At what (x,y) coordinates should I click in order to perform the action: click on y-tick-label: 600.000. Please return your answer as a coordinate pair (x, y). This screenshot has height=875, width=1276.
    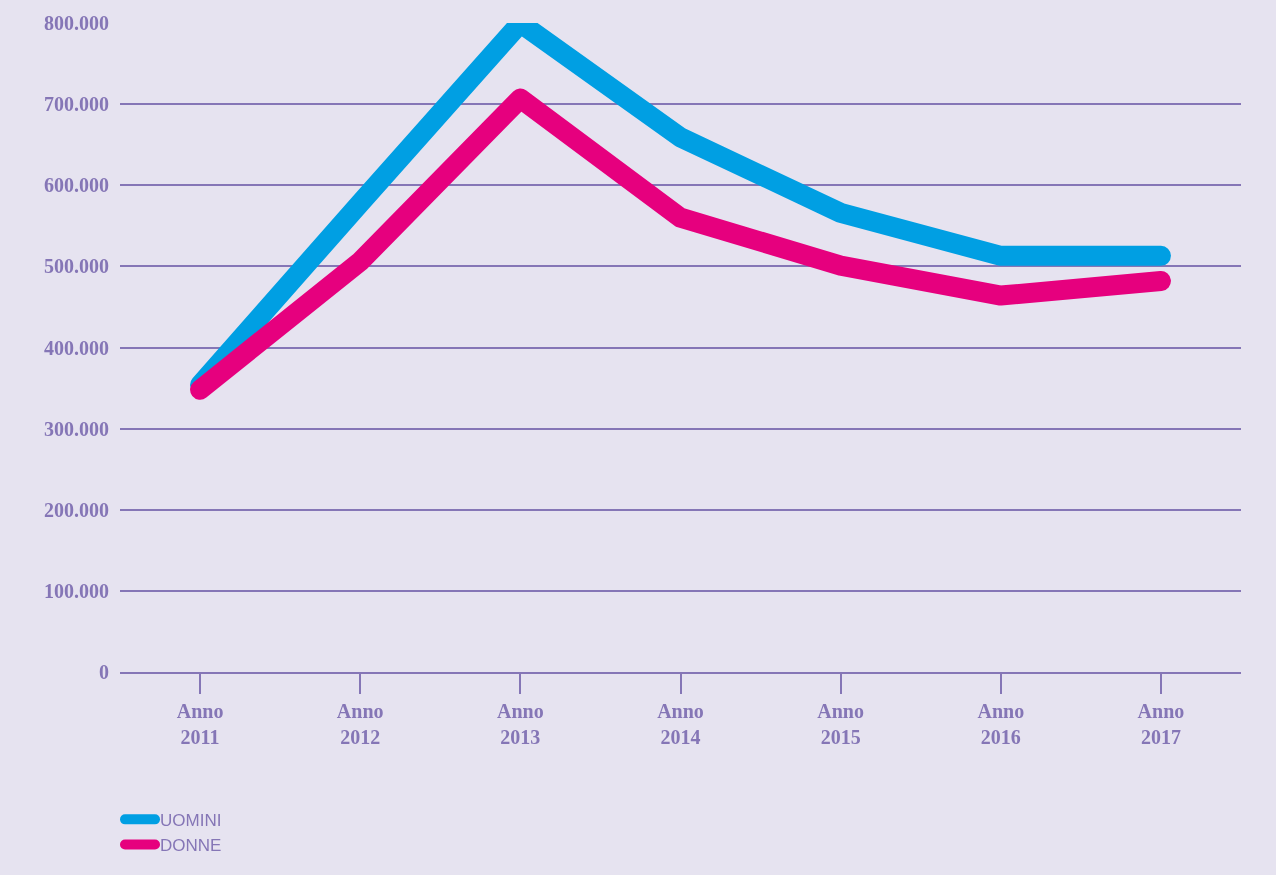
    Looking at the image, I should click on (76, 185).